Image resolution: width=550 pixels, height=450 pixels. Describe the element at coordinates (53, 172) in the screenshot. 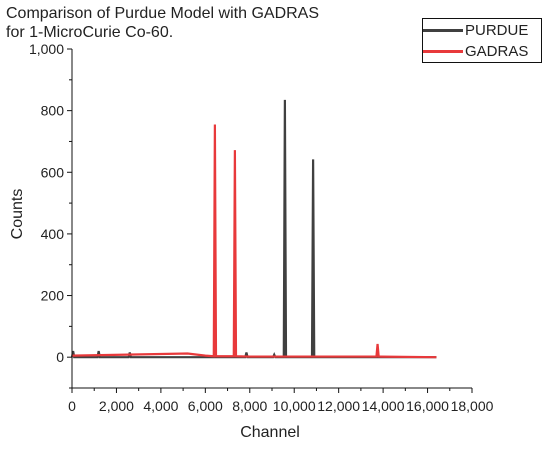

I see `y-tick-label: 600` at that location.